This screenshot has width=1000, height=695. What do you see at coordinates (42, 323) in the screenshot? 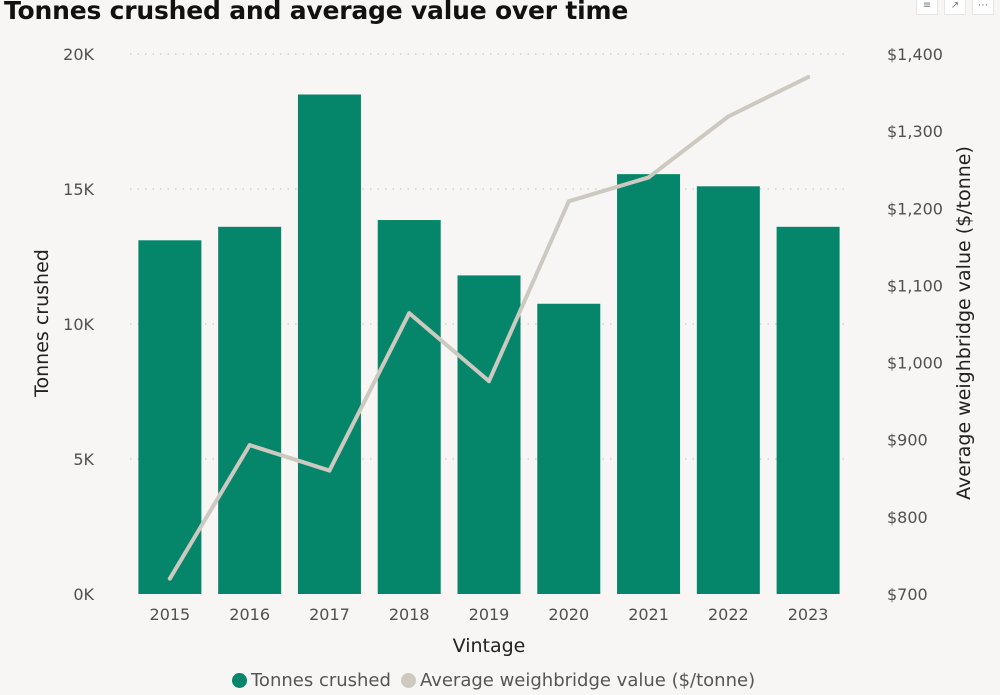
I see `y-axis-title: Tonnes crushed` at bounding box center [42, 323].